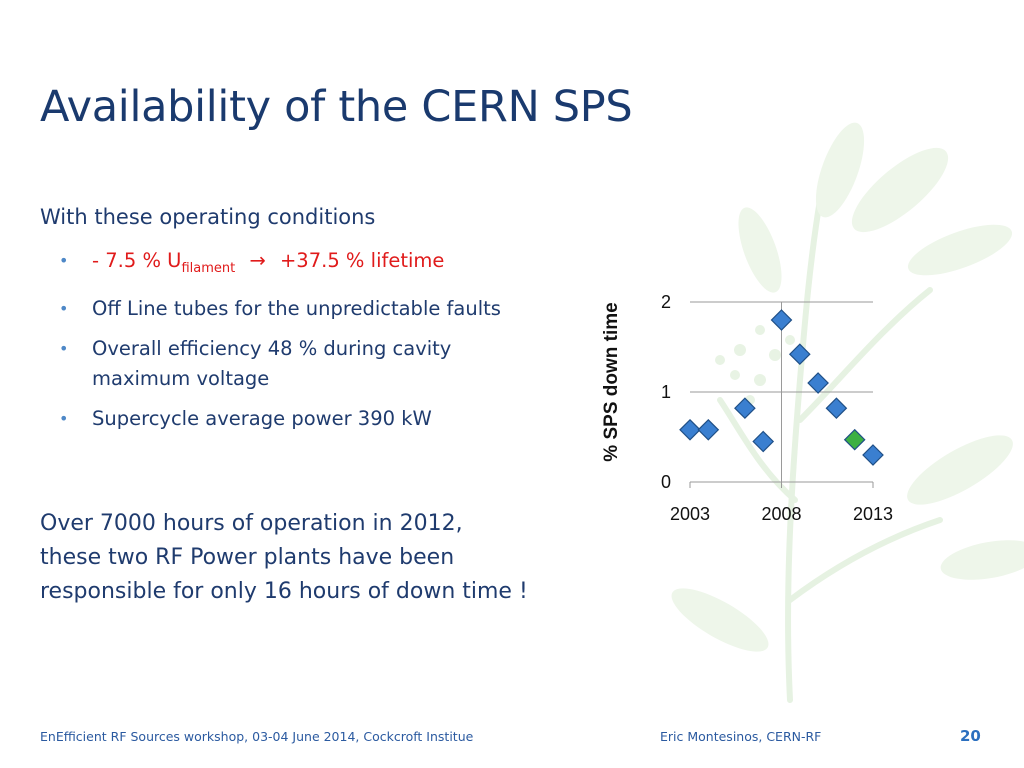 This screenshot has width=1024, height=768. What do you see at coordinates (741, 736) in the screenshot?
I see `footer-author: Eric Montesinos, CERN-RF` at bounding box center [741, 736].